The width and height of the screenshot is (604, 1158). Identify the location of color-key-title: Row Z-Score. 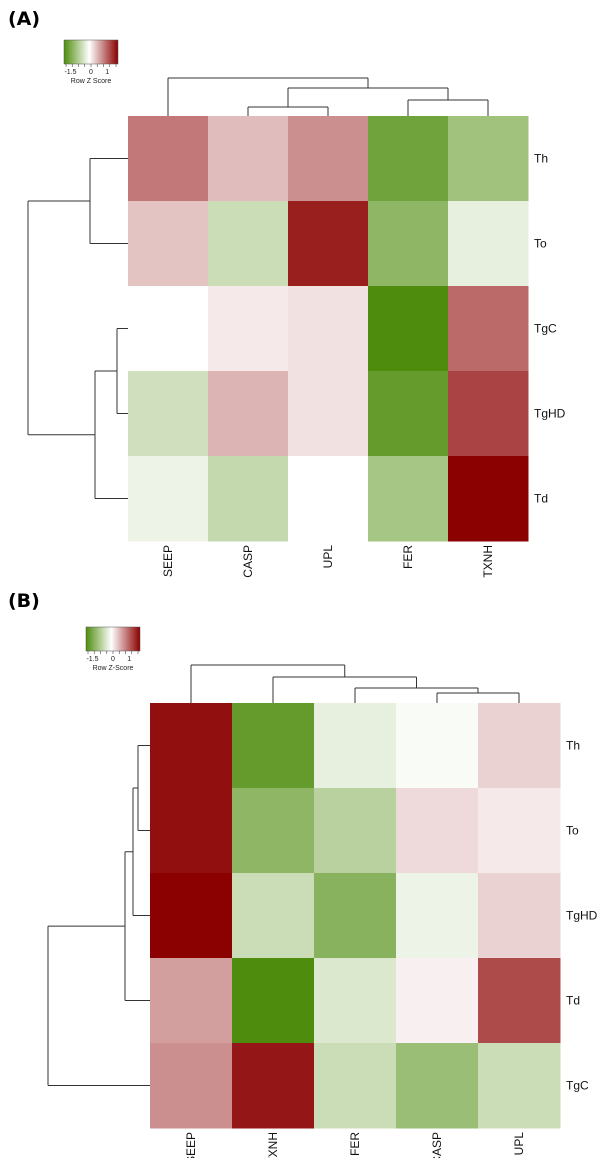
(113, 668).